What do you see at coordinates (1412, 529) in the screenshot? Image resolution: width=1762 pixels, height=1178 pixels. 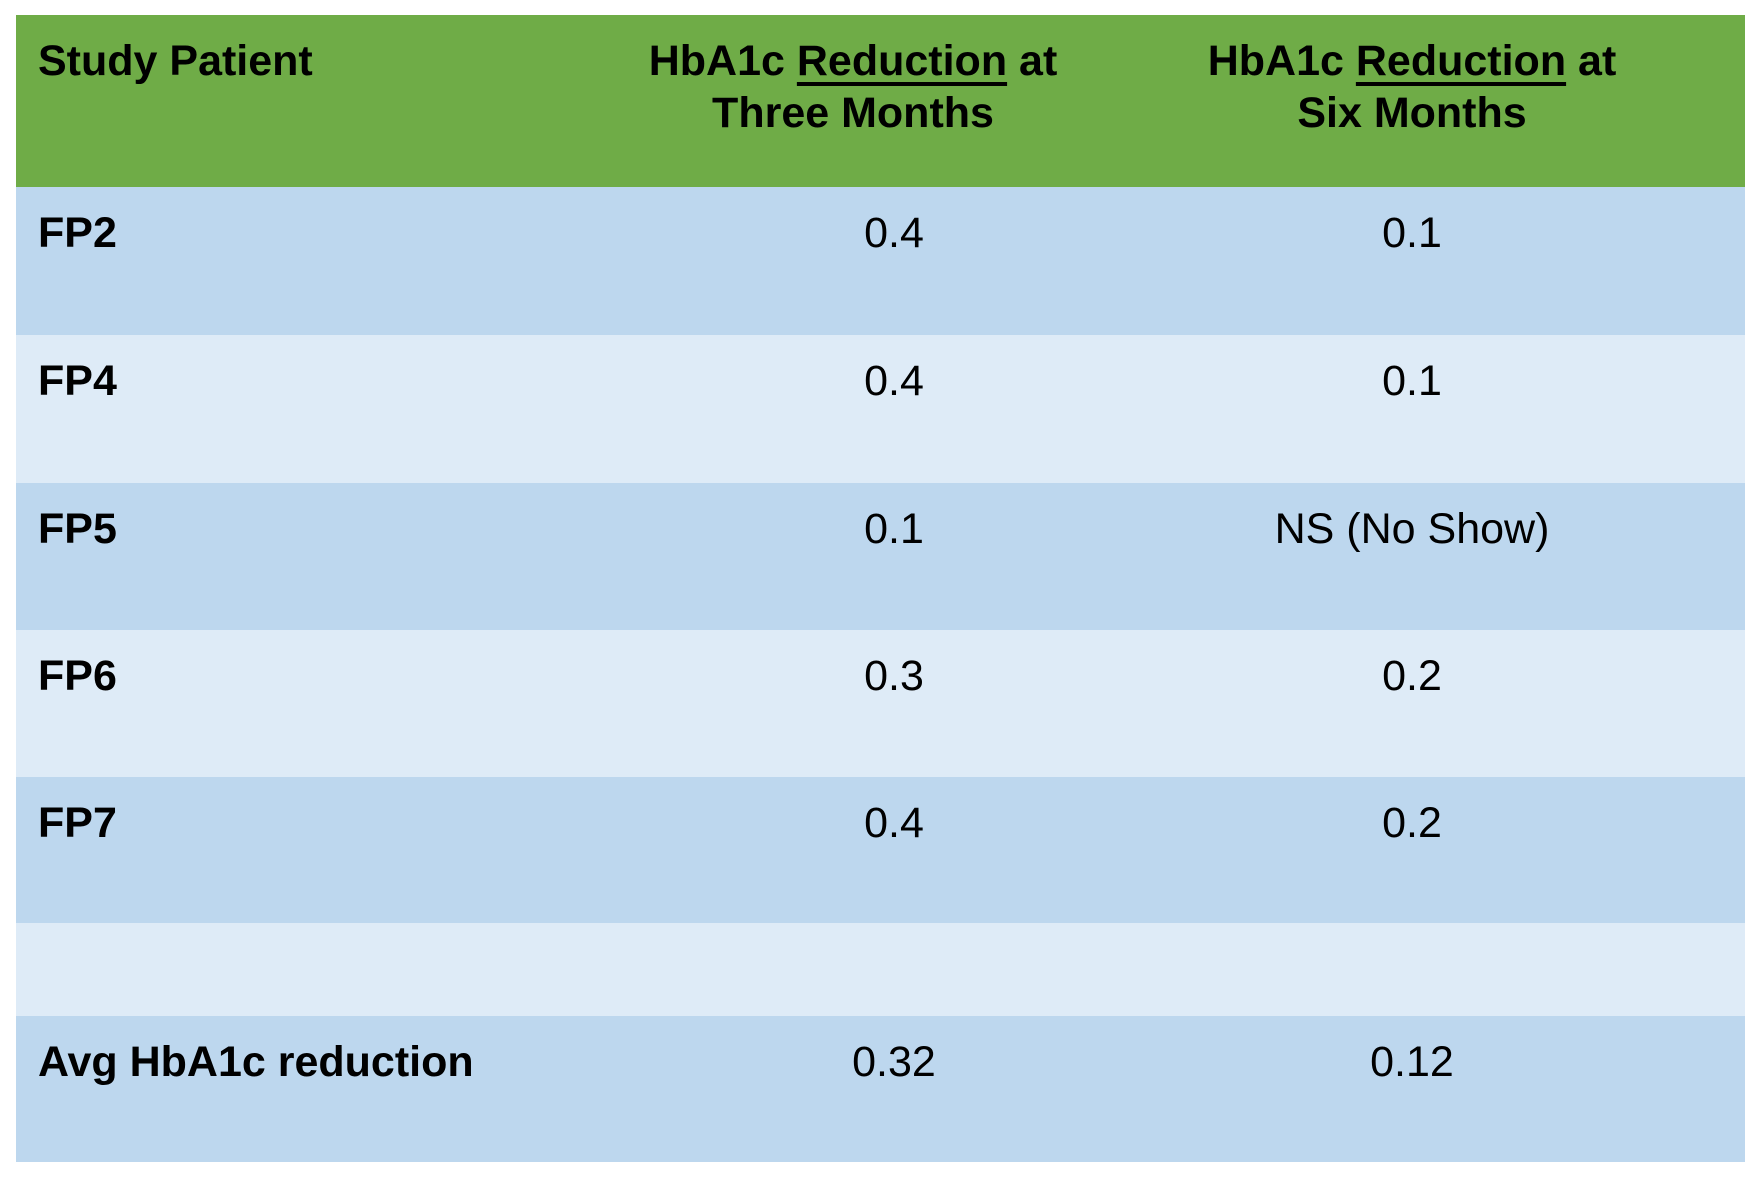 I see `six-months-value: NS (No Show)` at bounding box center [1412, 529].